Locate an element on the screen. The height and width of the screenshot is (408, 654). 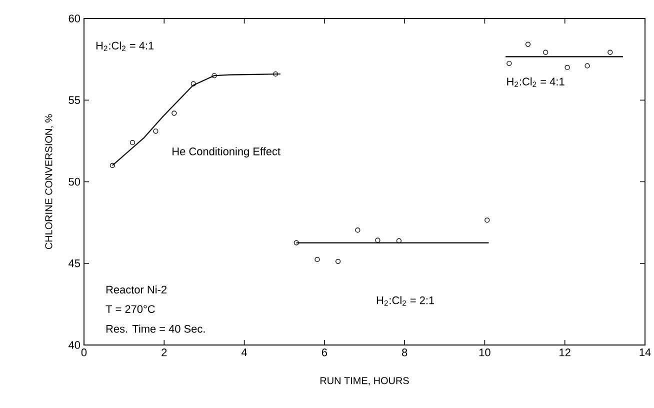
x-tick-label: 0 is located at coordinates (84, 352).